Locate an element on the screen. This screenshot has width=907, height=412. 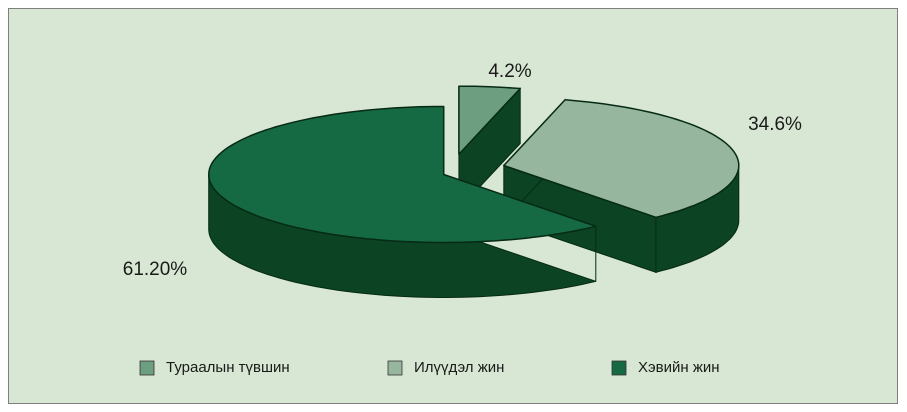
legend-label: Хэвийн жин is located at coordinates (679, 367).